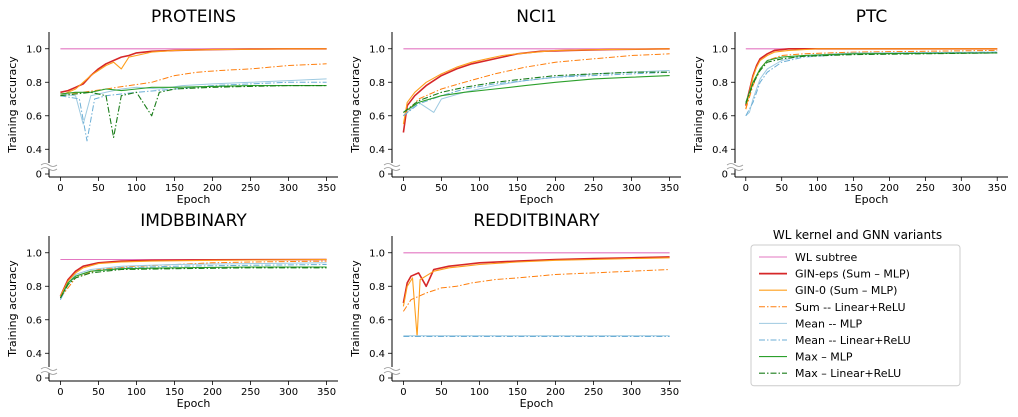  What do you see at coordinates (193, 17) in the screenshot?
I see `chart-title: PROTEINS` at bounding box center [193, 17].